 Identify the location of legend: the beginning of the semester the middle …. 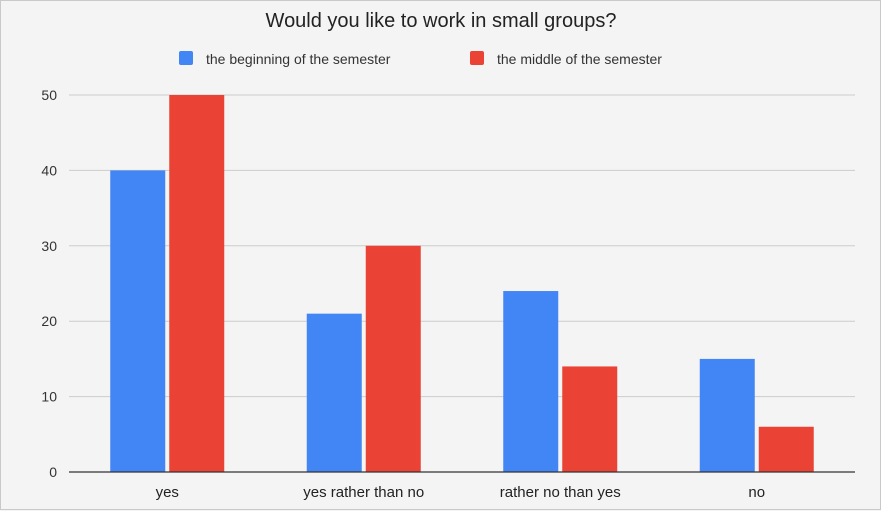
(420, 59).